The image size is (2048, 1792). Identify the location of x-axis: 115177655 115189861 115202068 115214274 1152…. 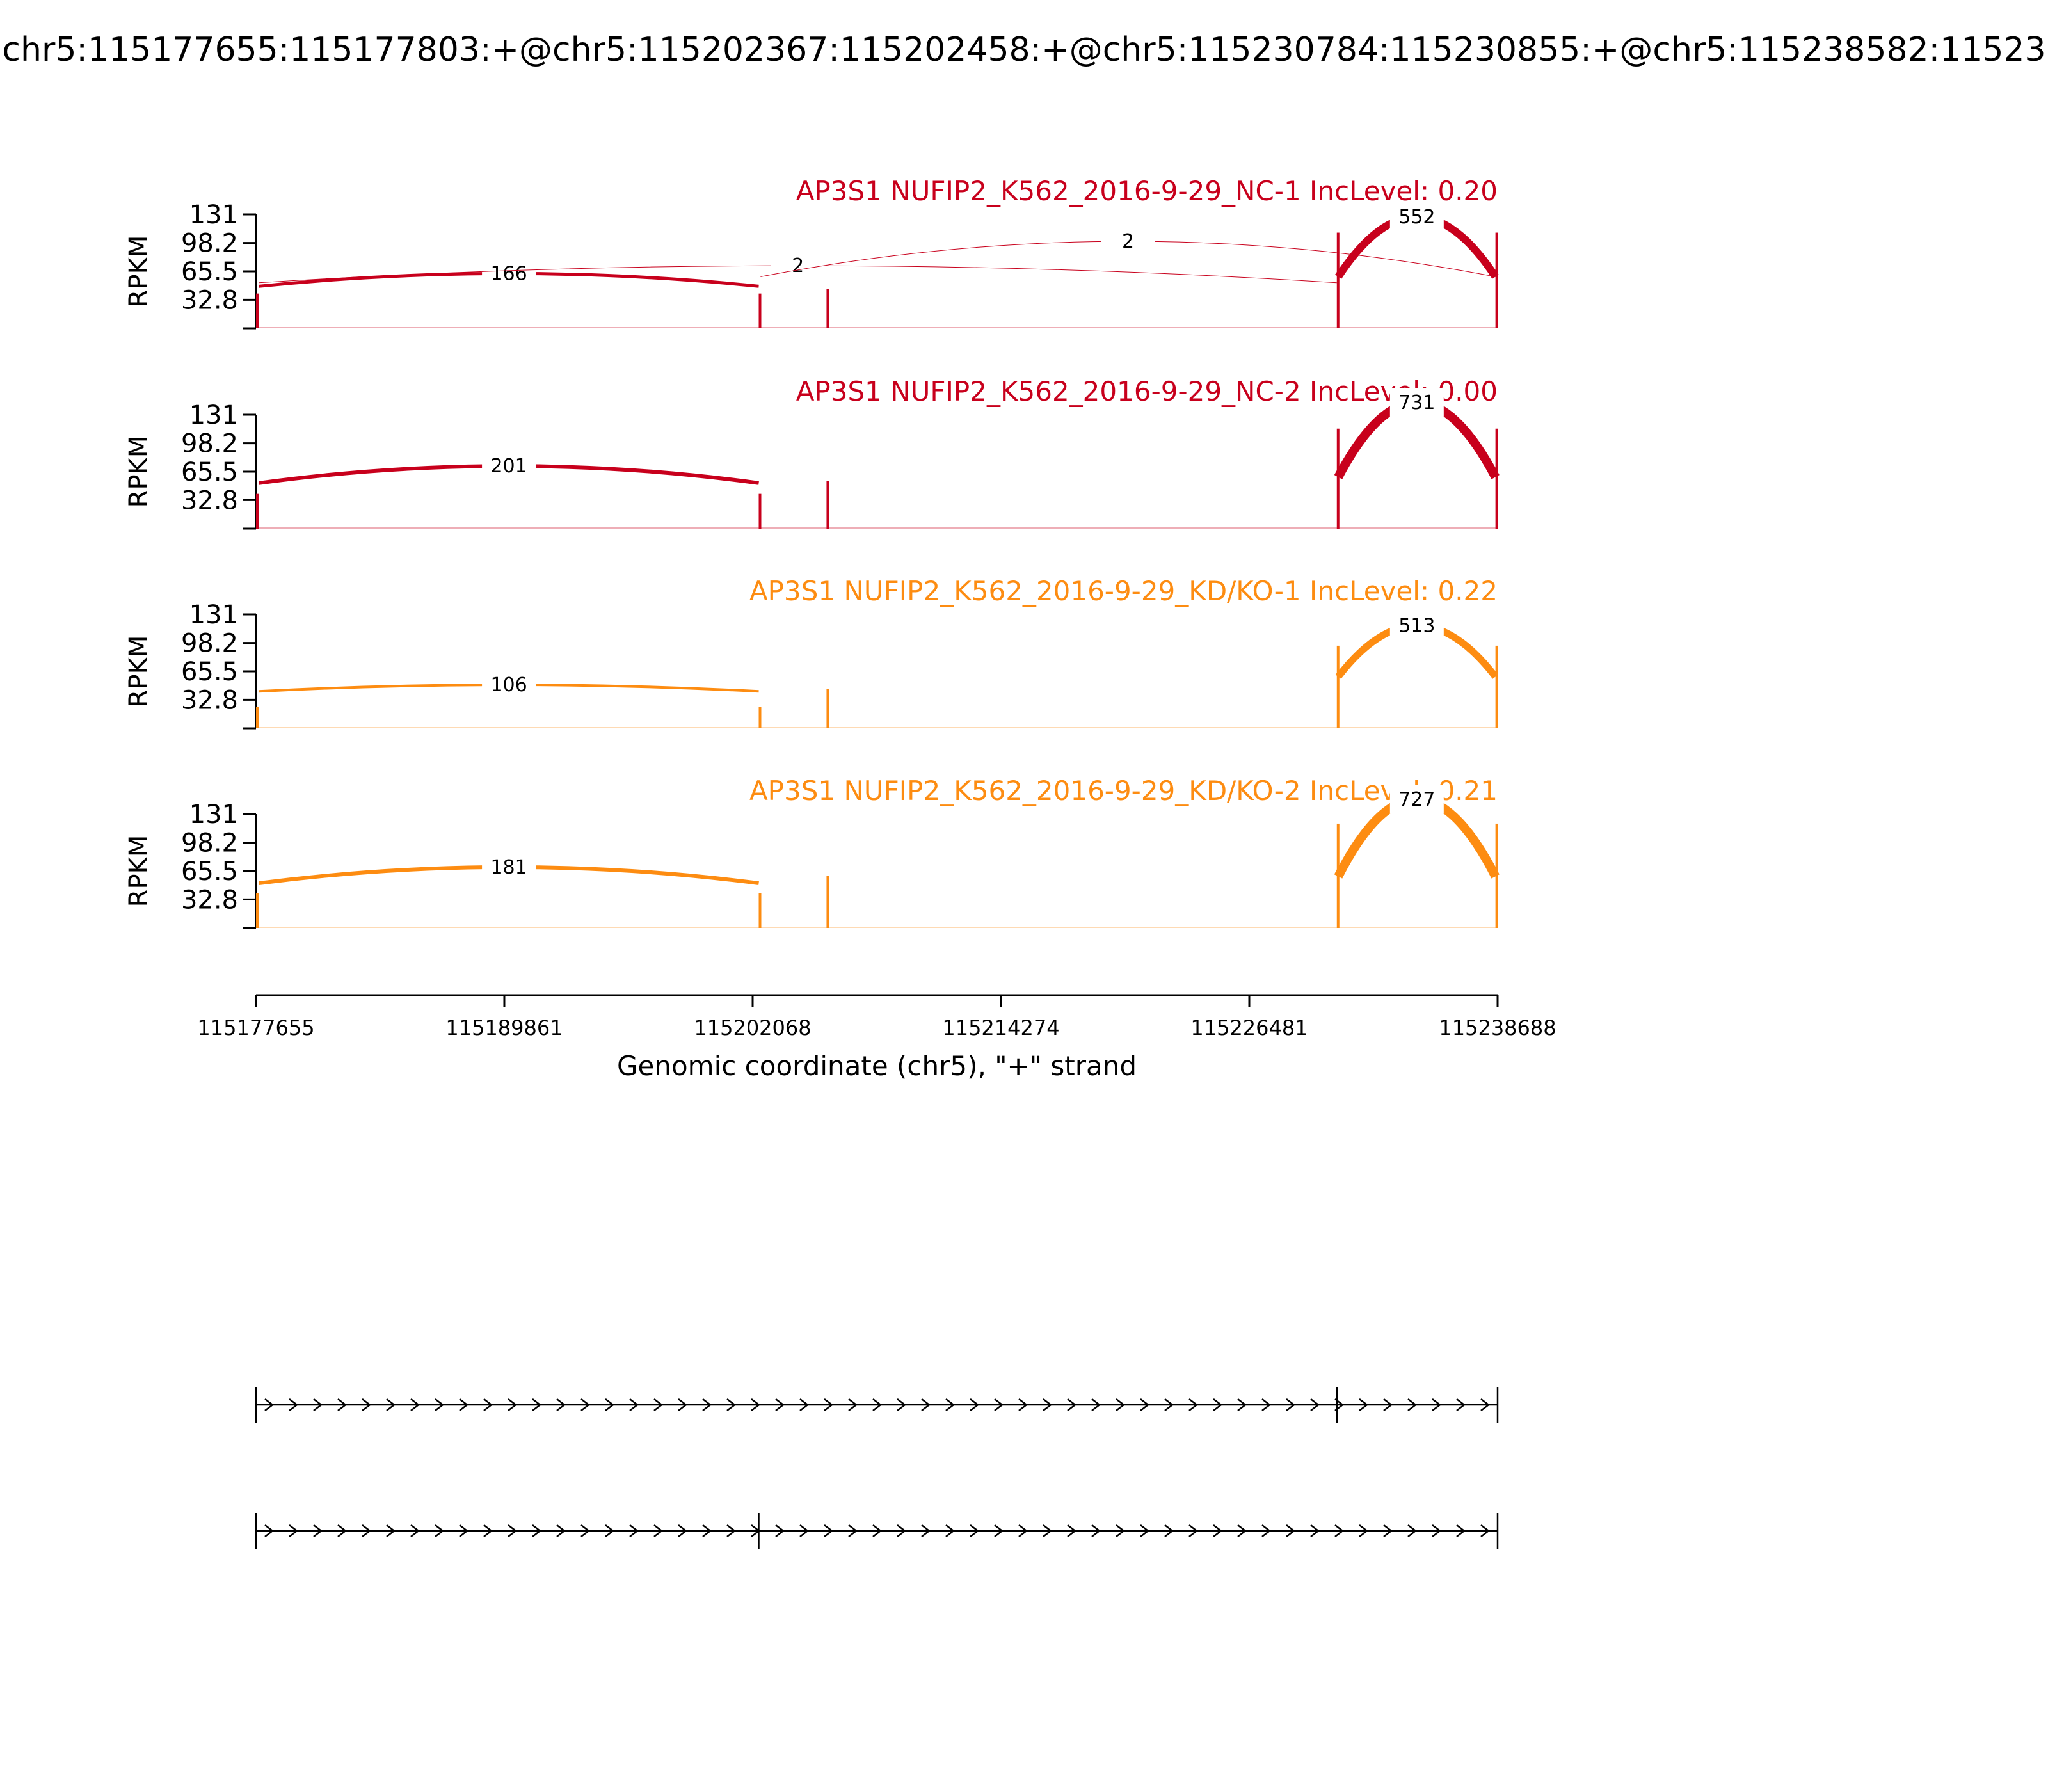
(876, 1038).